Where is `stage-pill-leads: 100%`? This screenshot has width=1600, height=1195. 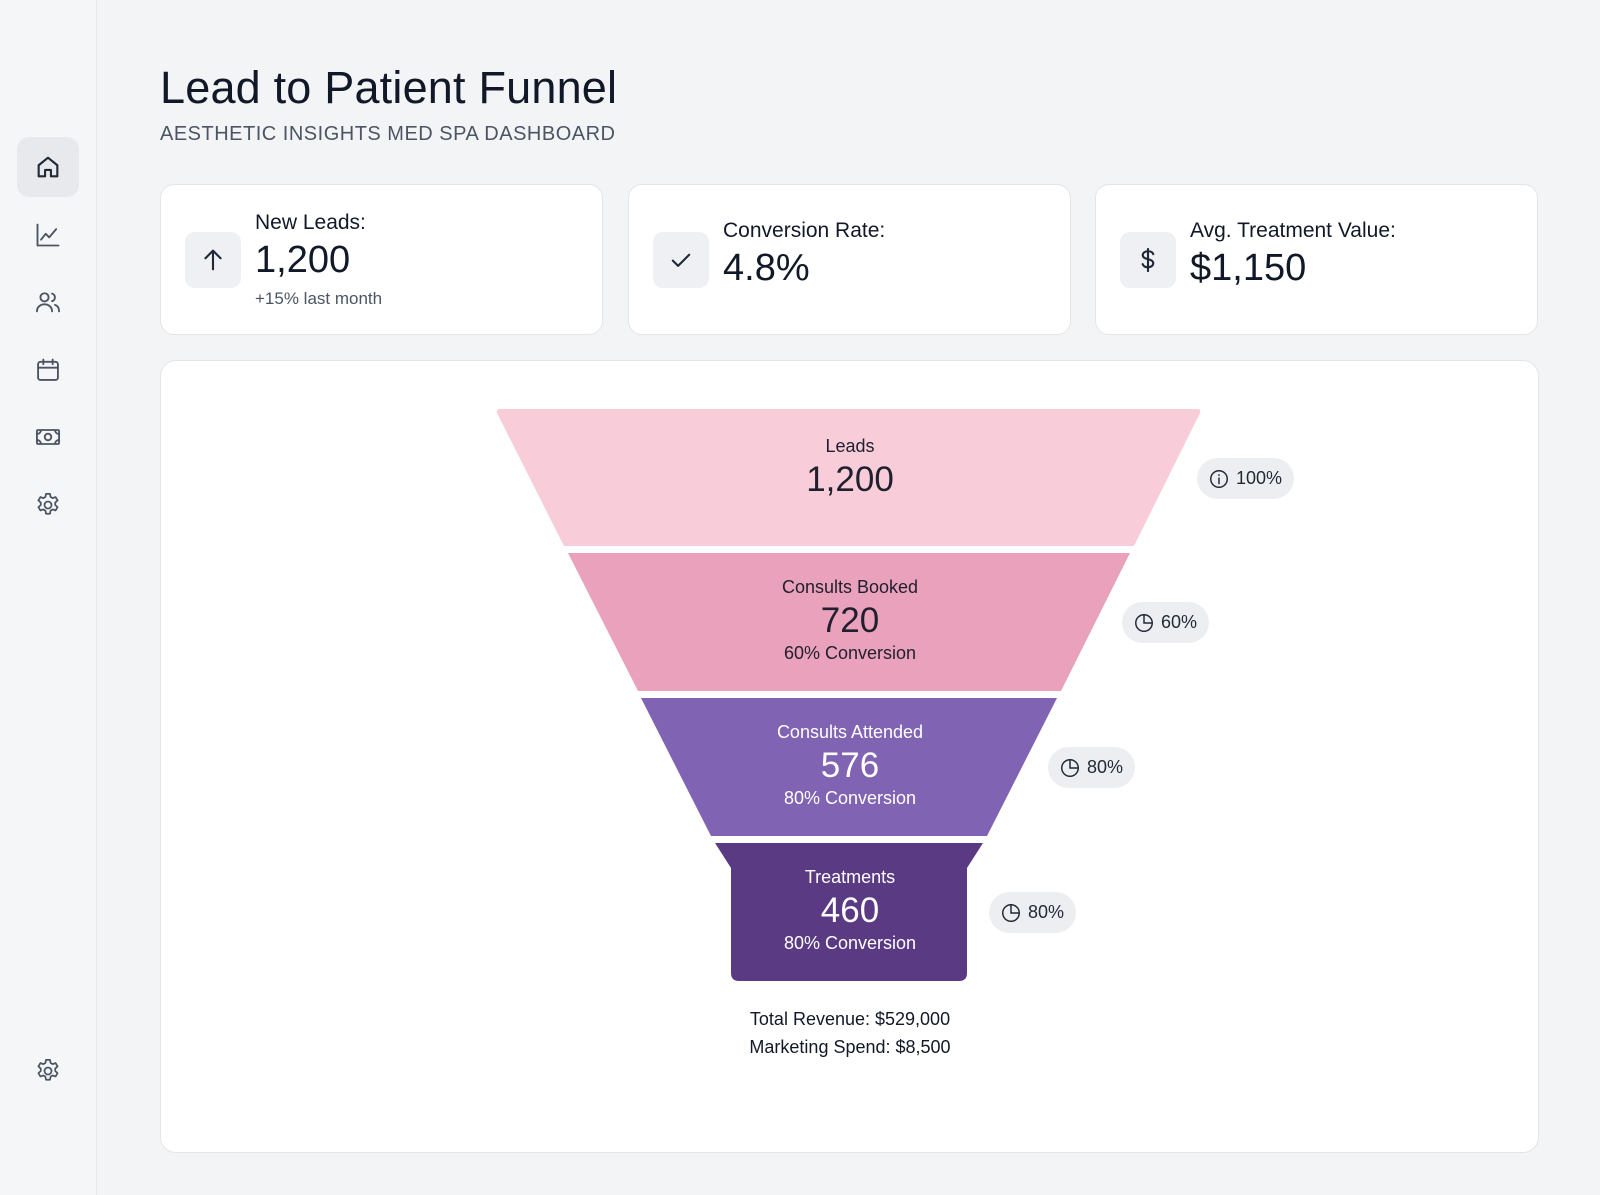 stage-pill-leads: 100% is located at coordinates (1246, 478).